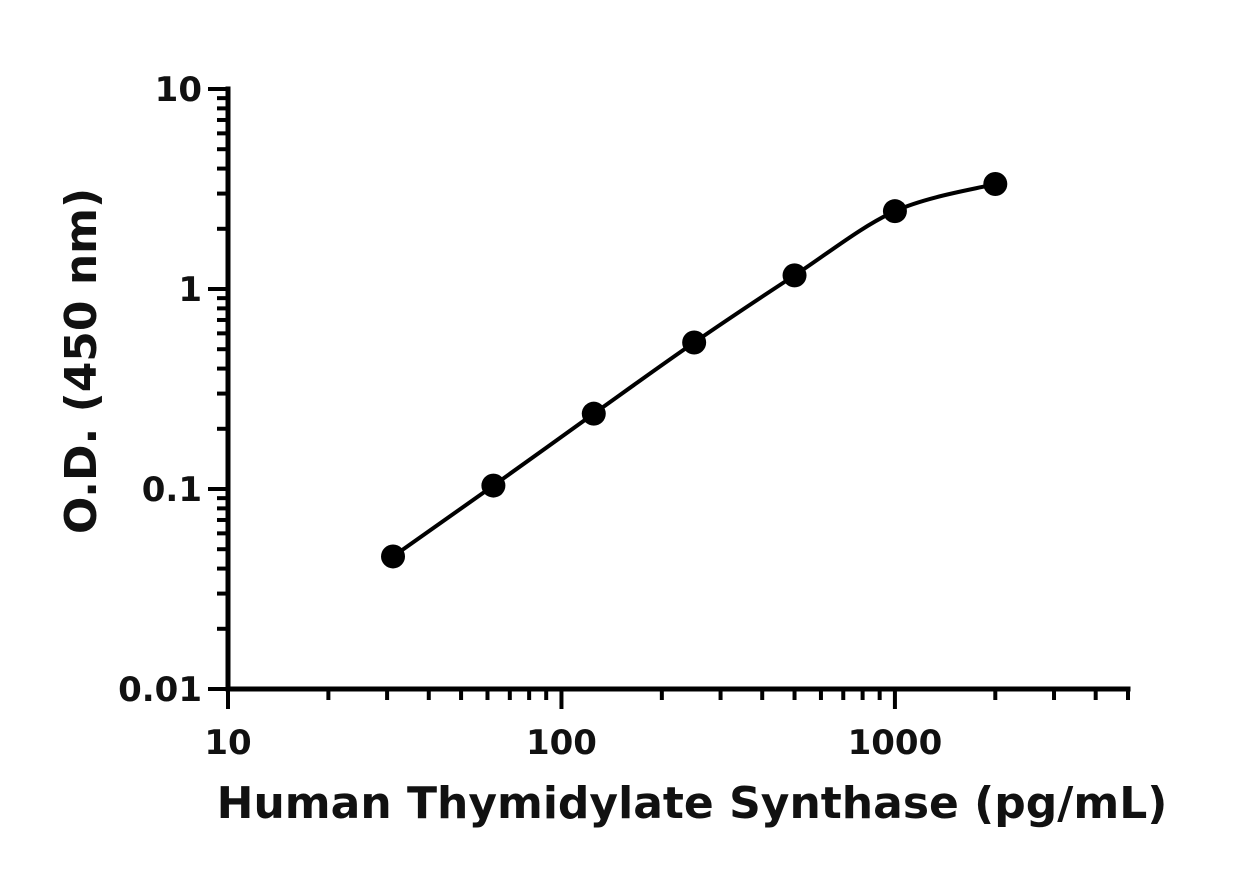 The image size is (1251, 870). What do you see at coordinates (190, 290) in the screenshot?
I see `y-tick-label: 1` at bounding box center [190, 290].